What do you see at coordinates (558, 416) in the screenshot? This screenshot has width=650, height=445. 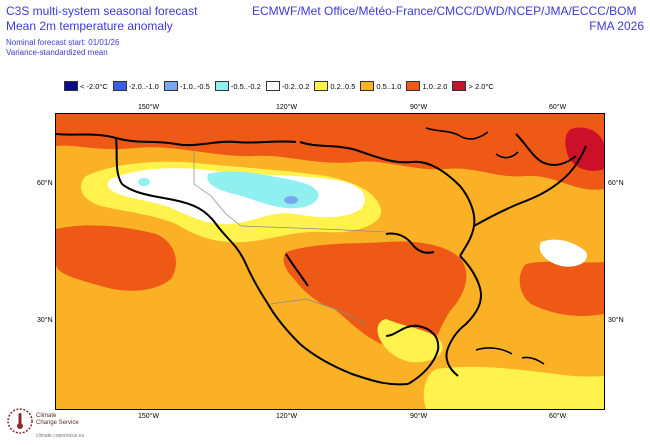 I see `lon-tick-bottom-4: 60°W` at bounding box center [558, 416].